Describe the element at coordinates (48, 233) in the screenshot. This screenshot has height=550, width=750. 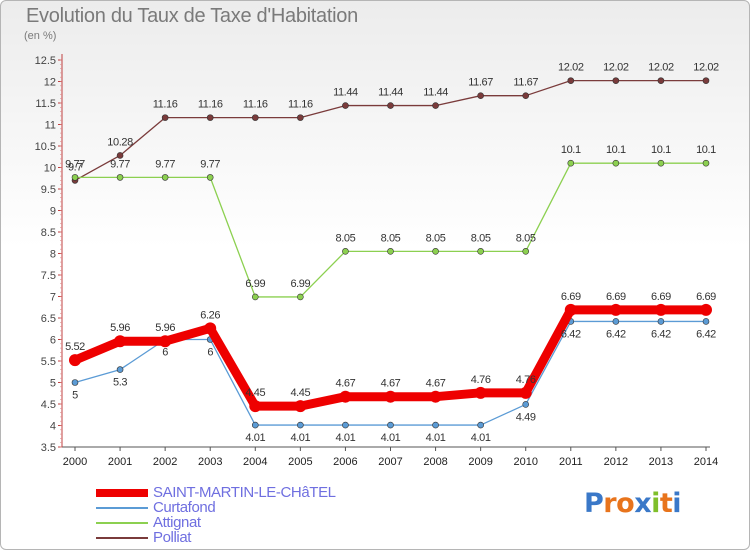
I see `y-tick-label: 8.5` at that location.